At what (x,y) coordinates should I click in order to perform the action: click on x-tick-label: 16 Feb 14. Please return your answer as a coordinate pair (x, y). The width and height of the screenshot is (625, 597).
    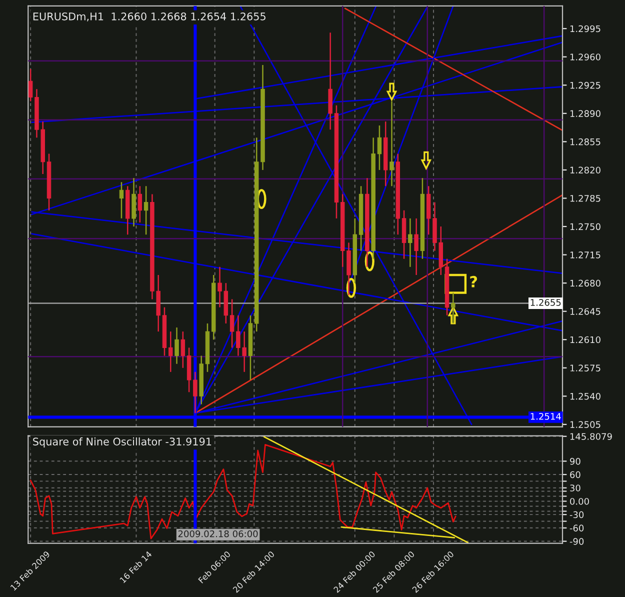
    Looking at the image, I should click on (135, 567).